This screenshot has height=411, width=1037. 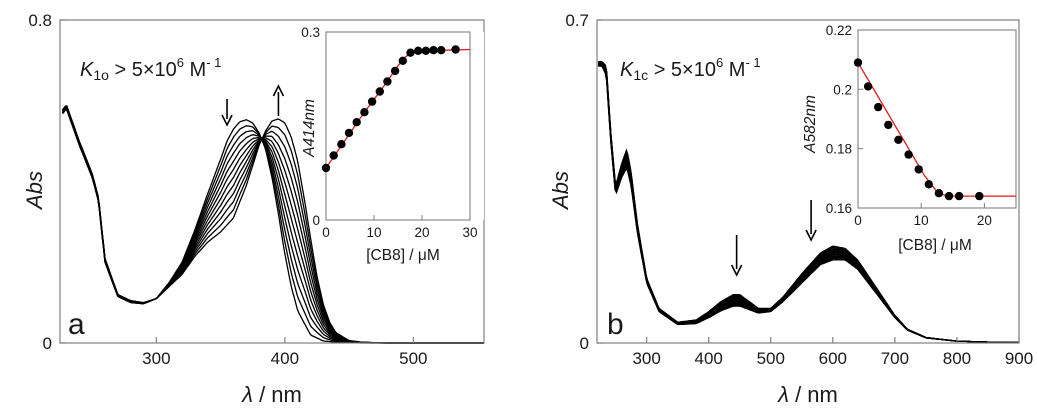 What do you see at coordinates (839, 208) in the screenshot?
I see `inset-y-tick-label: 0.16` at bounding box center [839, 208].